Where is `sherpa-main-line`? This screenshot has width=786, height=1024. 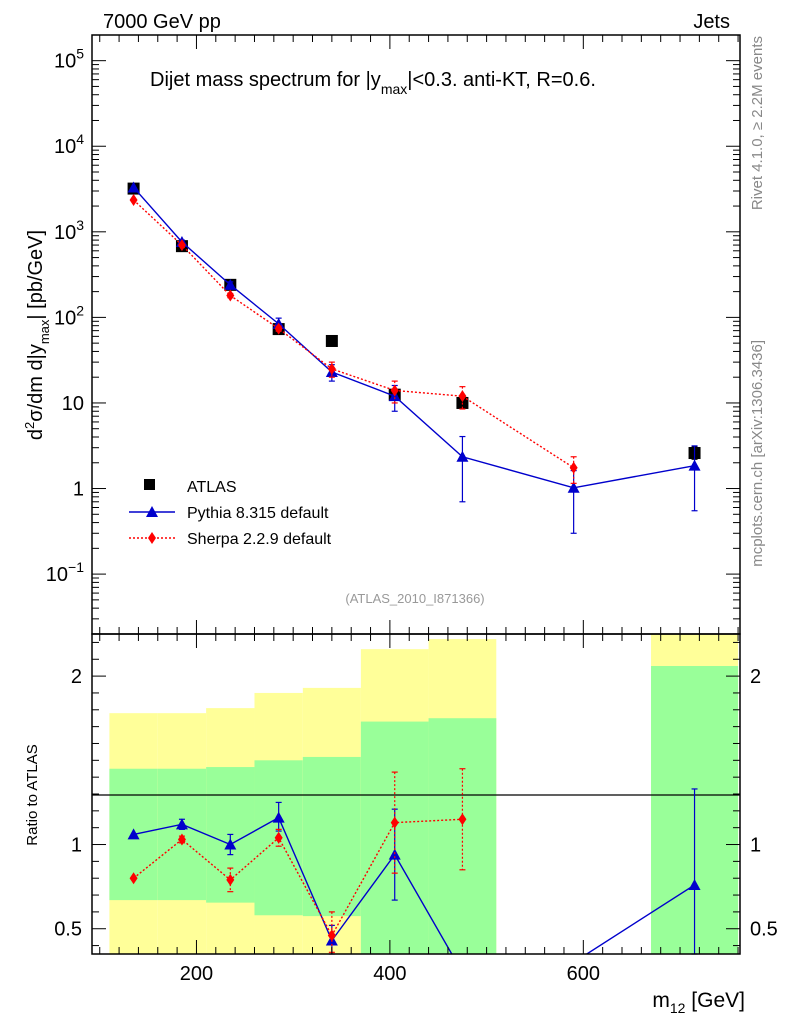
sherpa-main-line is located at coordinates (354, 334).